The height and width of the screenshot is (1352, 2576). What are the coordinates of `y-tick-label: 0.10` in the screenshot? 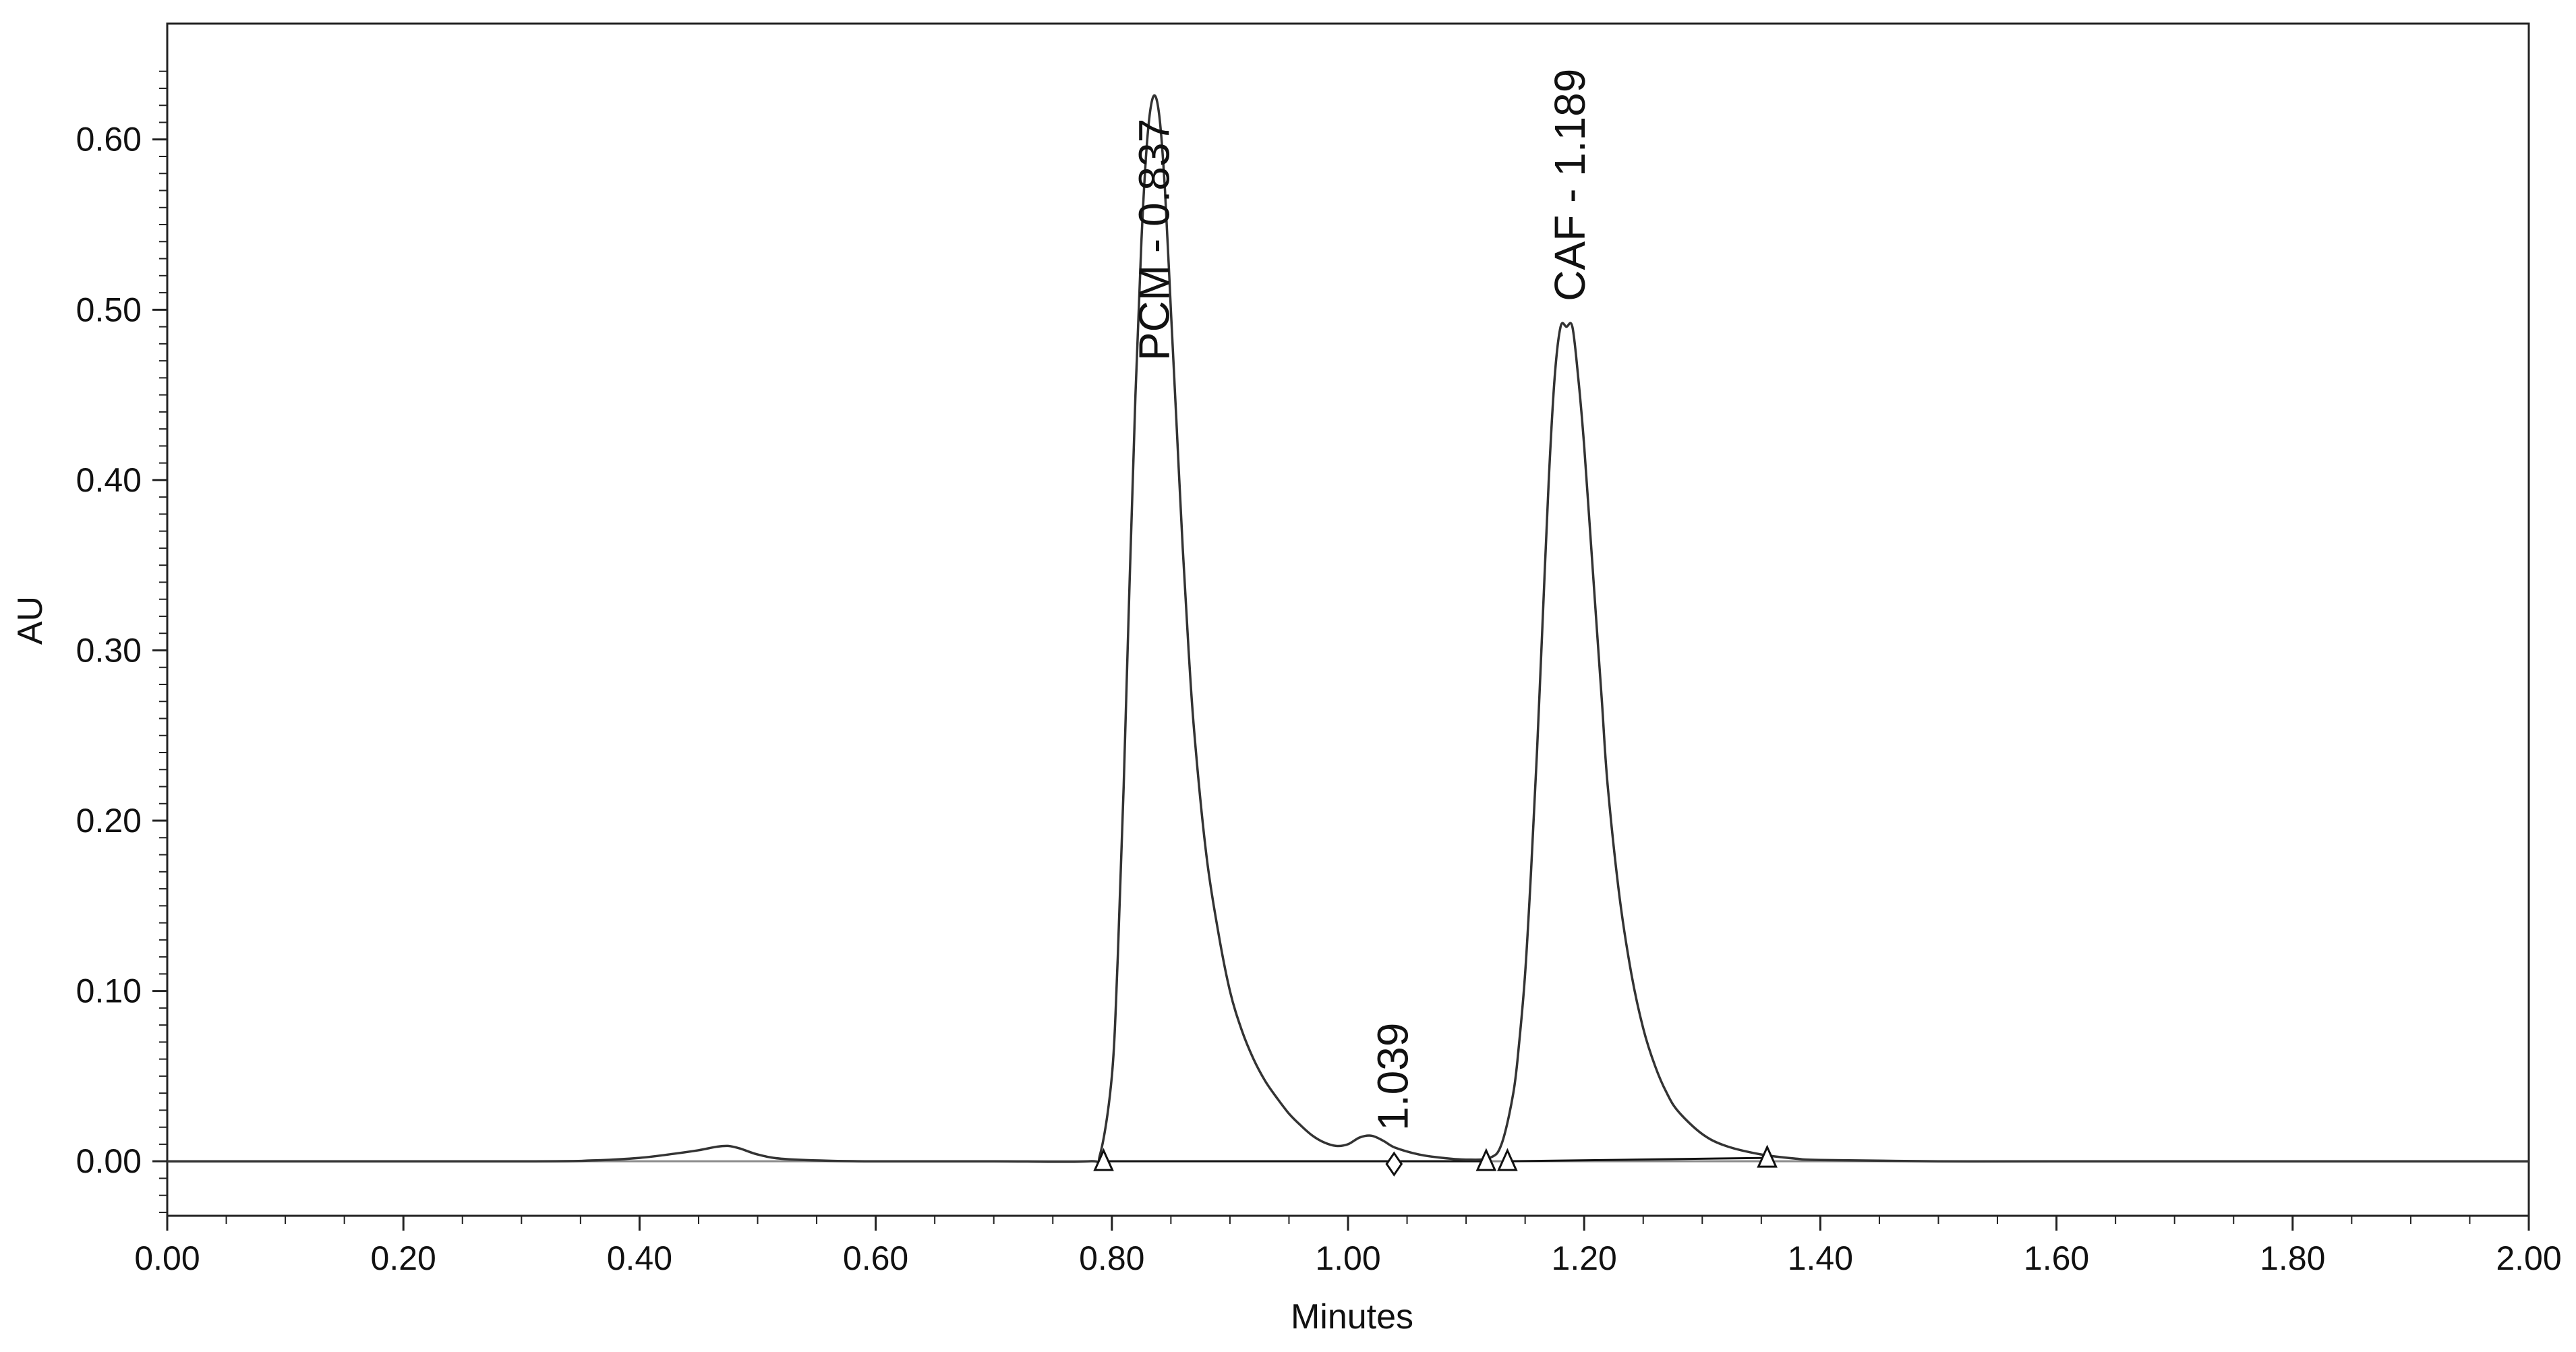 It's located at (109, 991).